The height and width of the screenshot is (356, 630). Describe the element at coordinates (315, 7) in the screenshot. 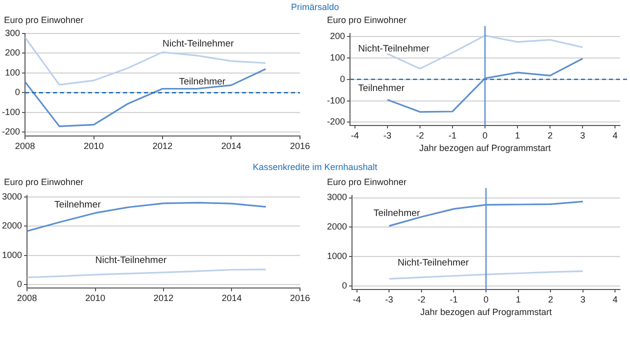

I see `chart-title: Primärsaldo` at that location.